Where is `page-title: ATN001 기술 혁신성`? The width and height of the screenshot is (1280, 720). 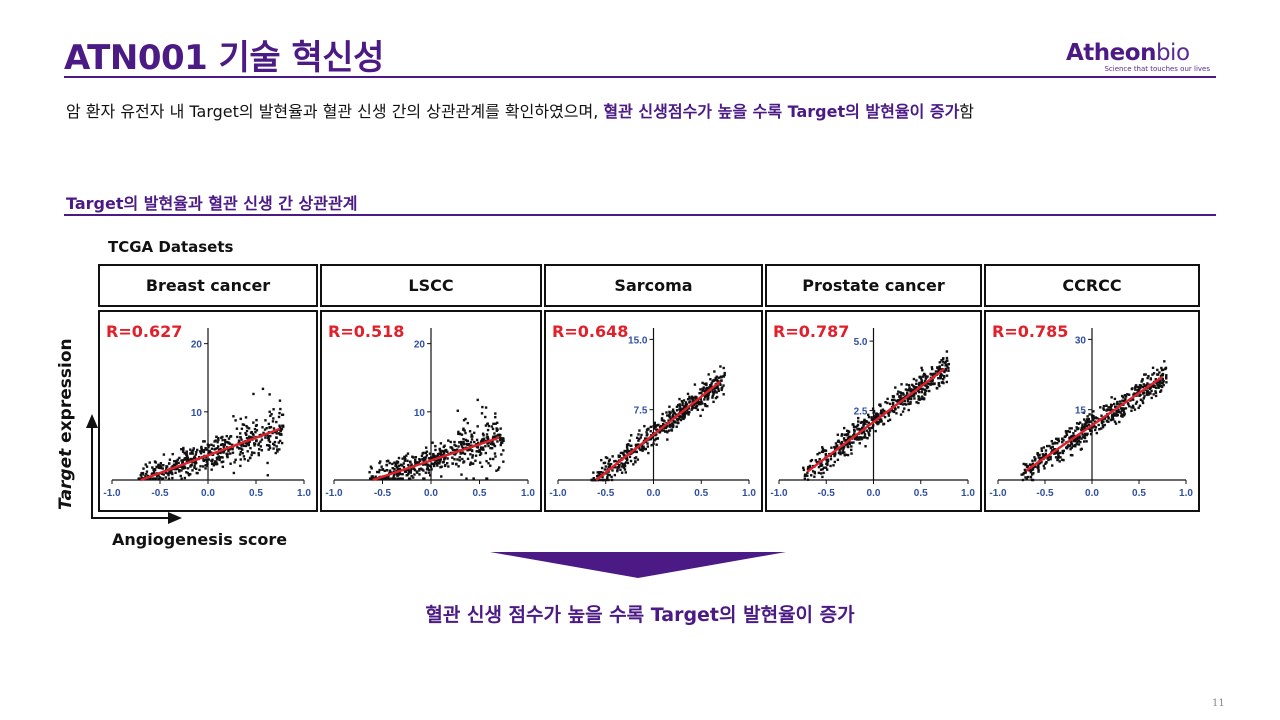 page-title: ATN001 기술 혁신성 is located at coordinates (224, 58).